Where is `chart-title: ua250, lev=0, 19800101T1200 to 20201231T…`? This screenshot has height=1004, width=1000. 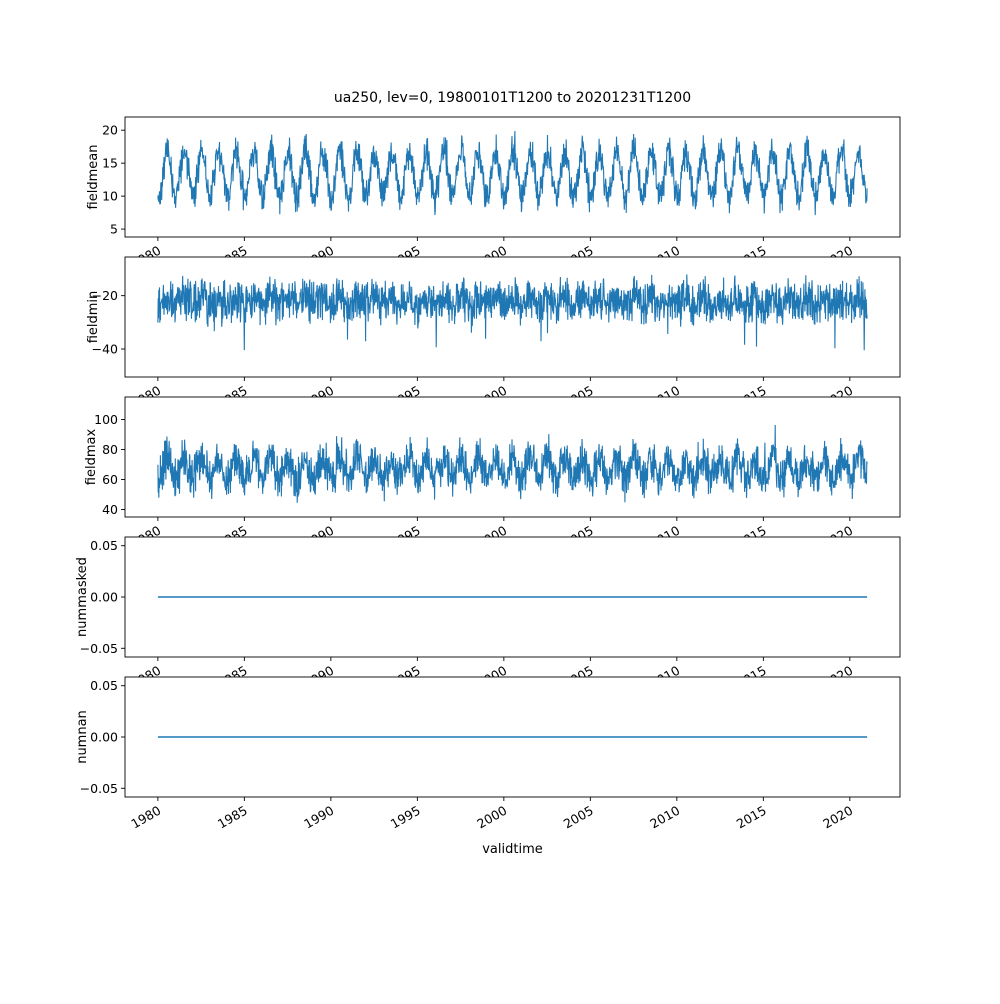 chart-title: ua250, lev=0, 19800101T1200 to 20201231T… is located at coordinates (512, 98).